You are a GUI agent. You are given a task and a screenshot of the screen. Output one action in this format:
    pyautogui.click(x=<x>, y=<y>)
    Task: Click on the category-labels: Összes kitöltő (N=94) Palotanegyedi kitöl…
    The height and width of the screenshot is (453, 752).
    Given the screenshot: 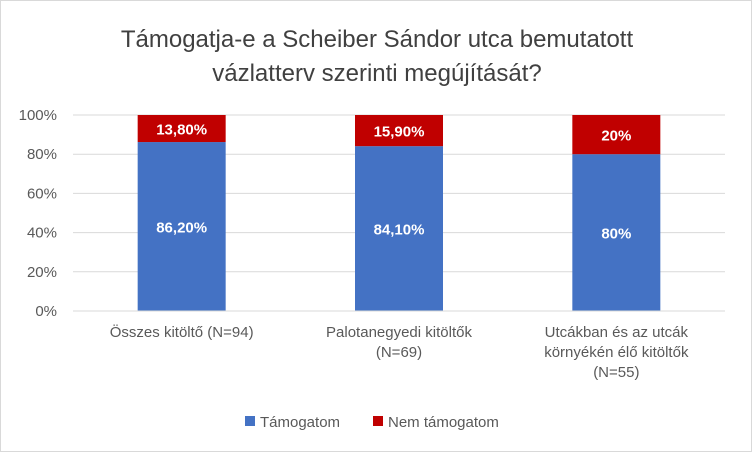 What is the action you would take?
    pyautogui.click(x=399, y=352)
    